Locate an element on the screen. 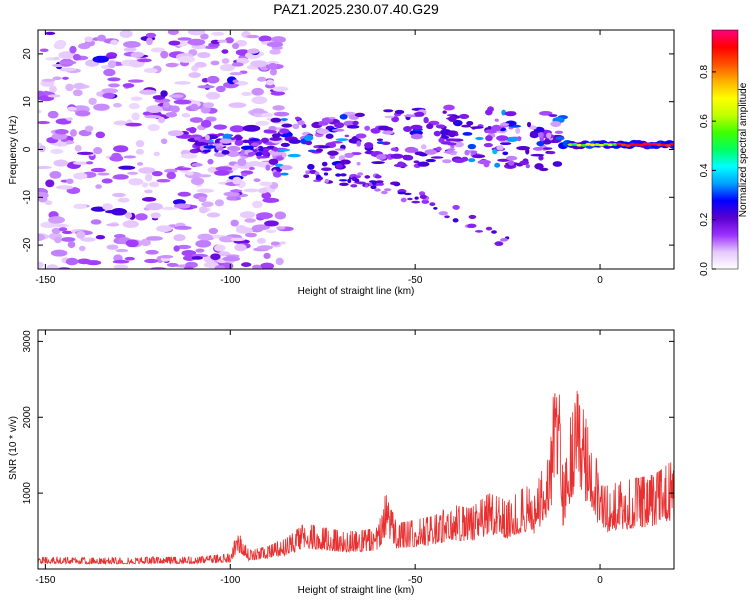 Image resolution: width=750 pixels, height=600 pixels. colorbar-ticks: 0.0 0.2 0.4 0.6 0.8 is located at coordinates (707, 170).